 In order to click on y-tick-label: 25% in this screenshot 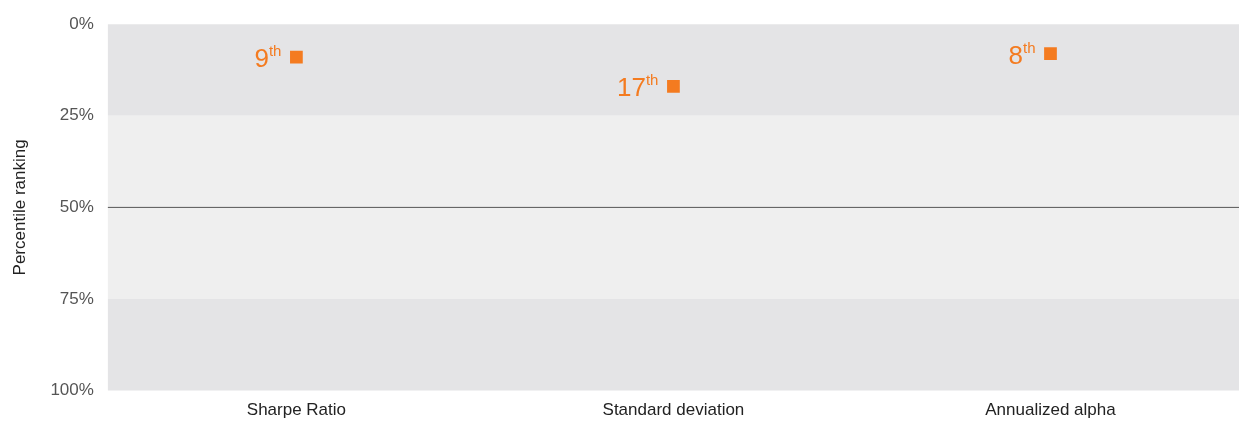, I will do `click(76, 115)`.